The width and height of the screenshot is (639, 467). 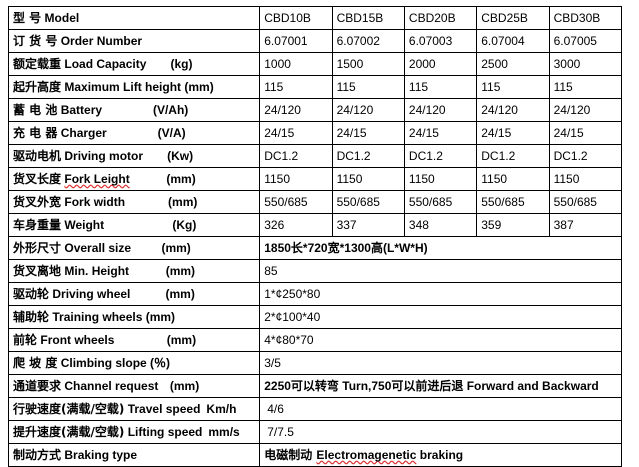 What do you see at coordinates (296, 18) in the screenshot?
I see `cell-model-CBD10B: CBD10B` at bounding box center [296, 18].